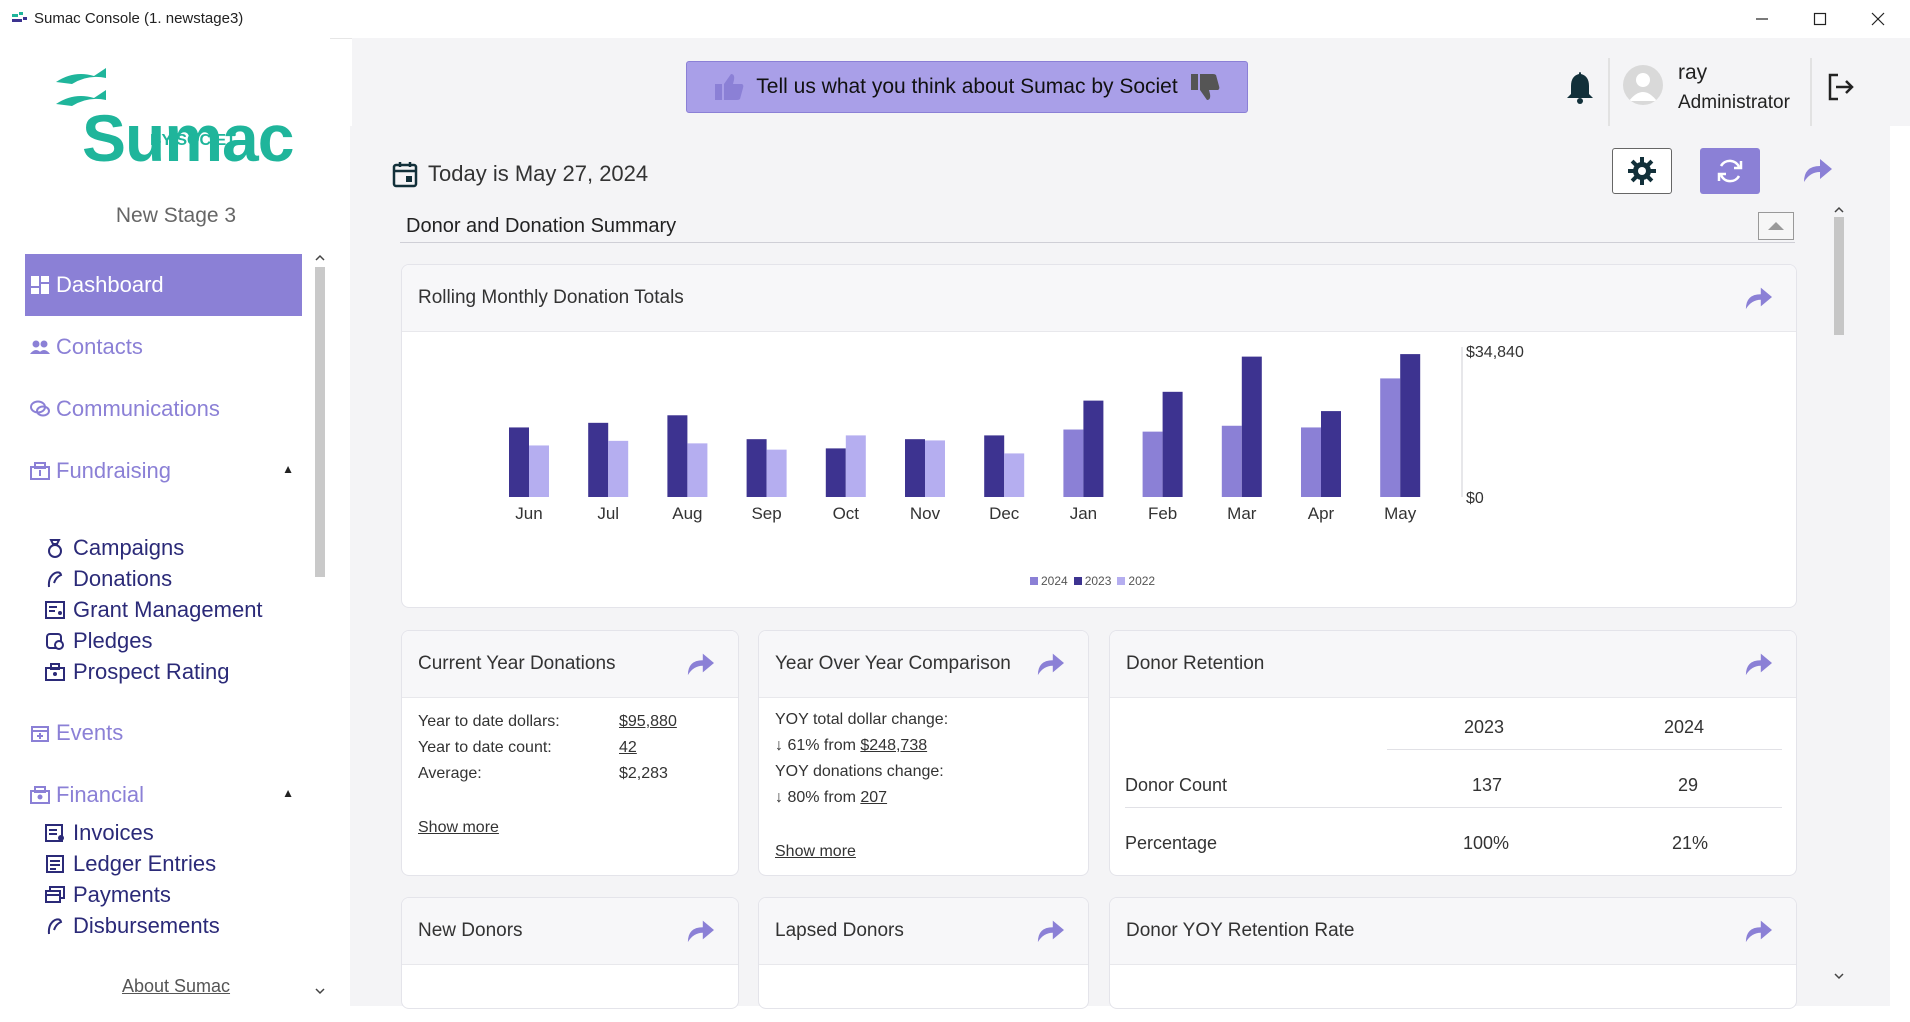  I want to click on sidebar-item-fundraising: Fundraising ▲, so click(163, 471).